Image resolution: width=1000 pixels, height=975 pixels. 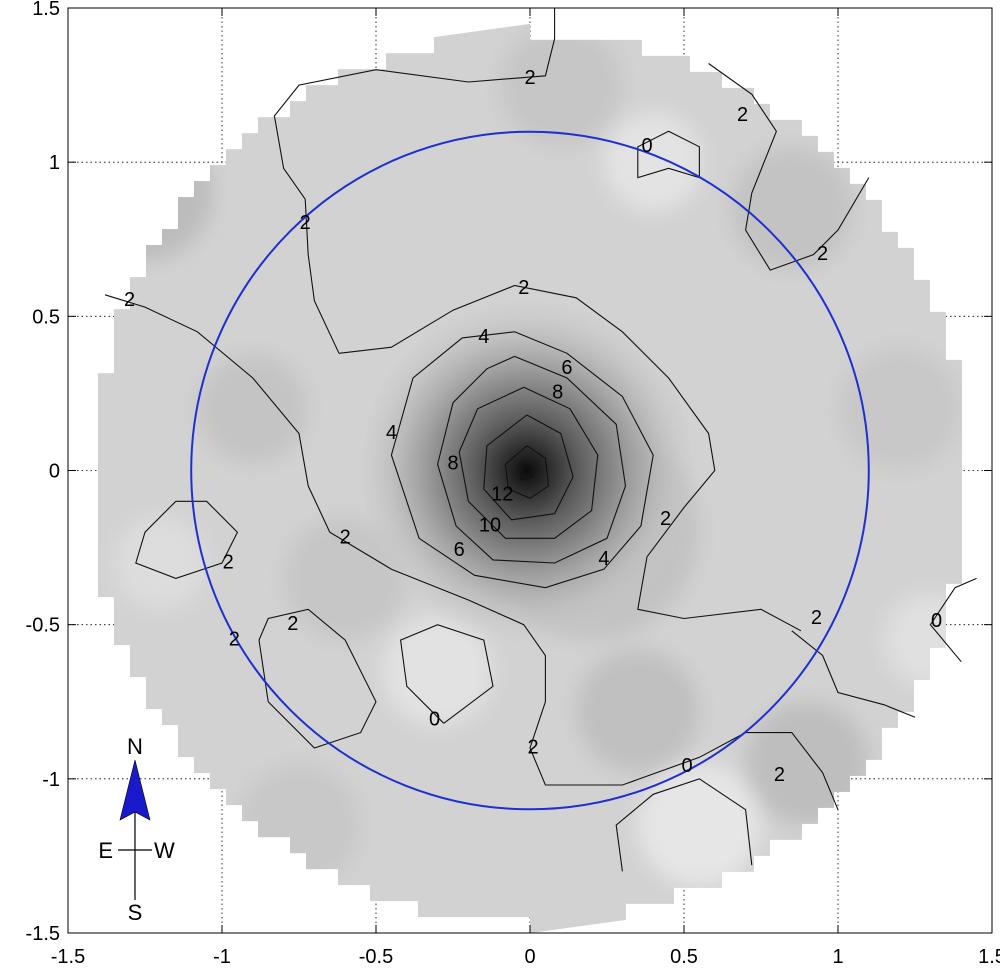 I want to click on x-tick-label: -0.5, so click(x=376, y=957).